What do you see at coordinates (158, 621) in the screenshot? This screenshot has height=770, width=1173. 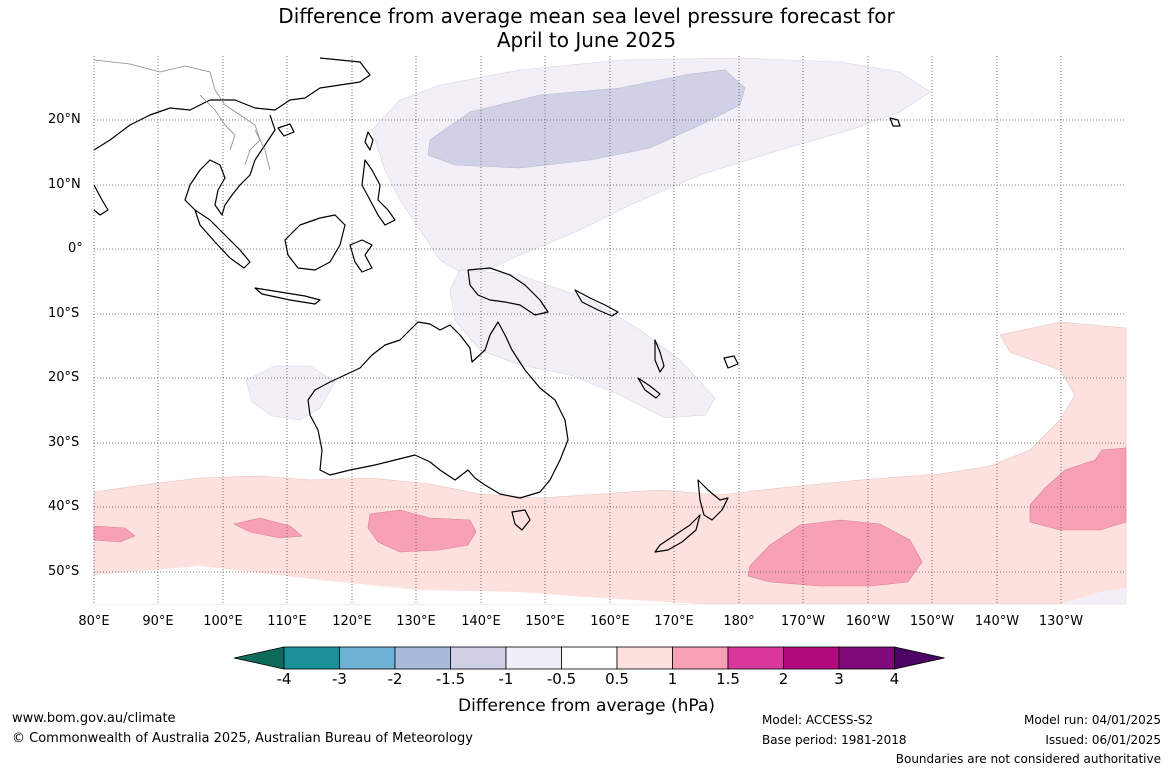 I see `lon-label-90e: 90°E` at bounding box center [158, 621].